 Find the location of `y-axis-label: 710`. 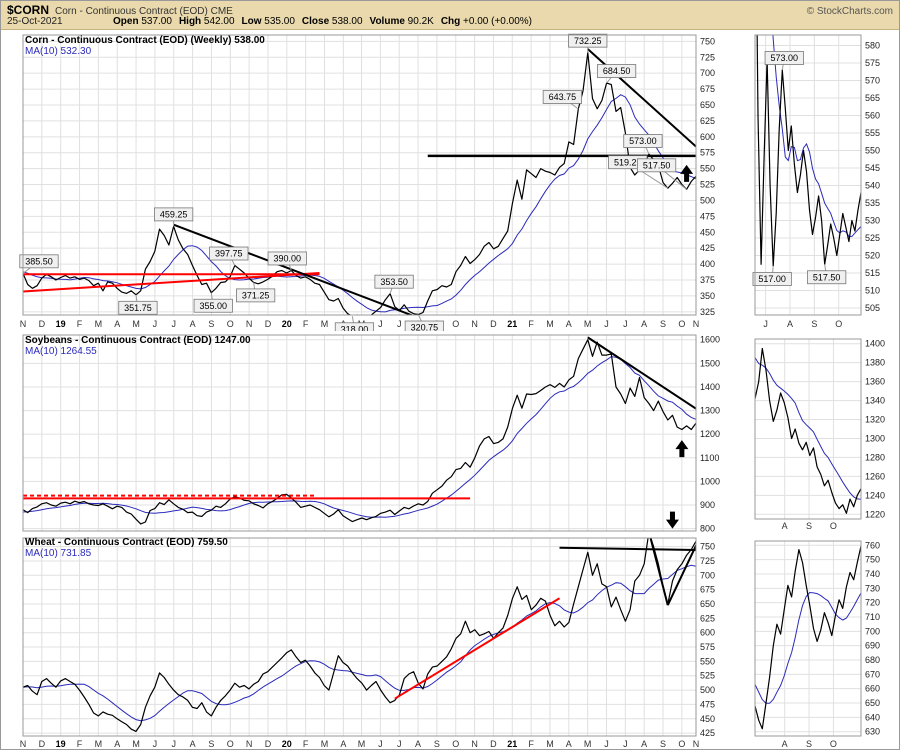

y-axis-label: 710 is located at coordinates (872, 617).